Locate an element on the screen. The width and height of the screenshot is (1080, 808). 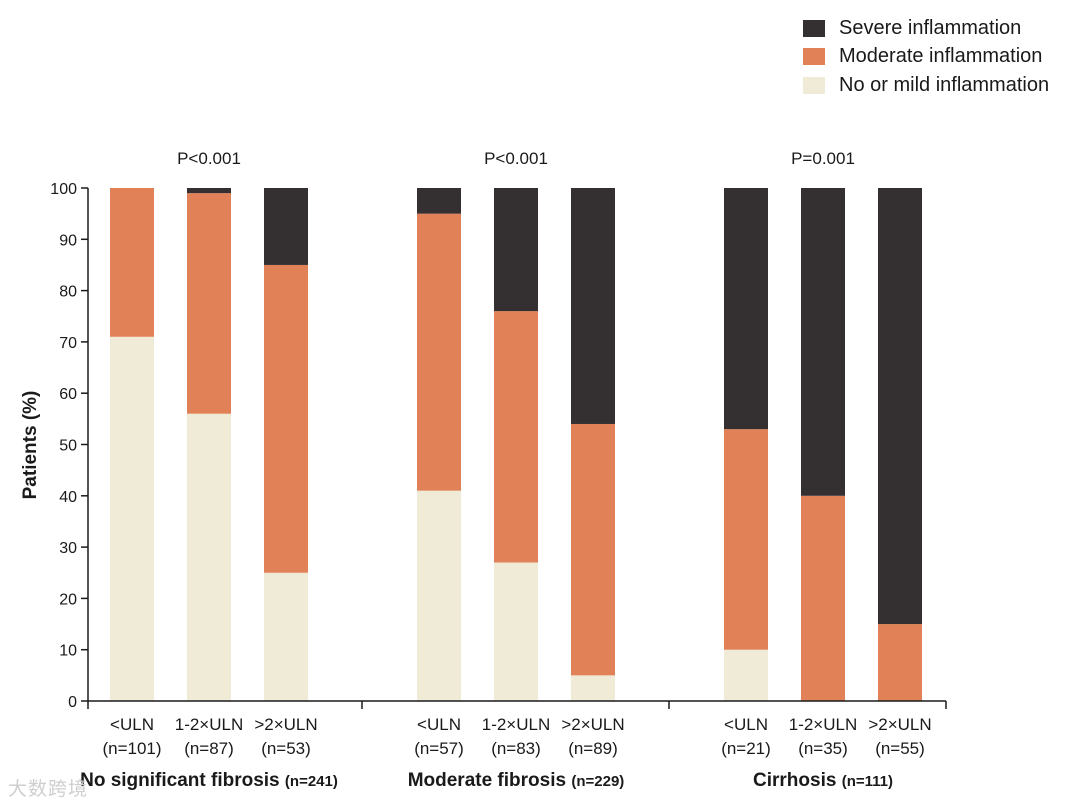
y-tick-label: 20 is located at coordinates (68, 599).